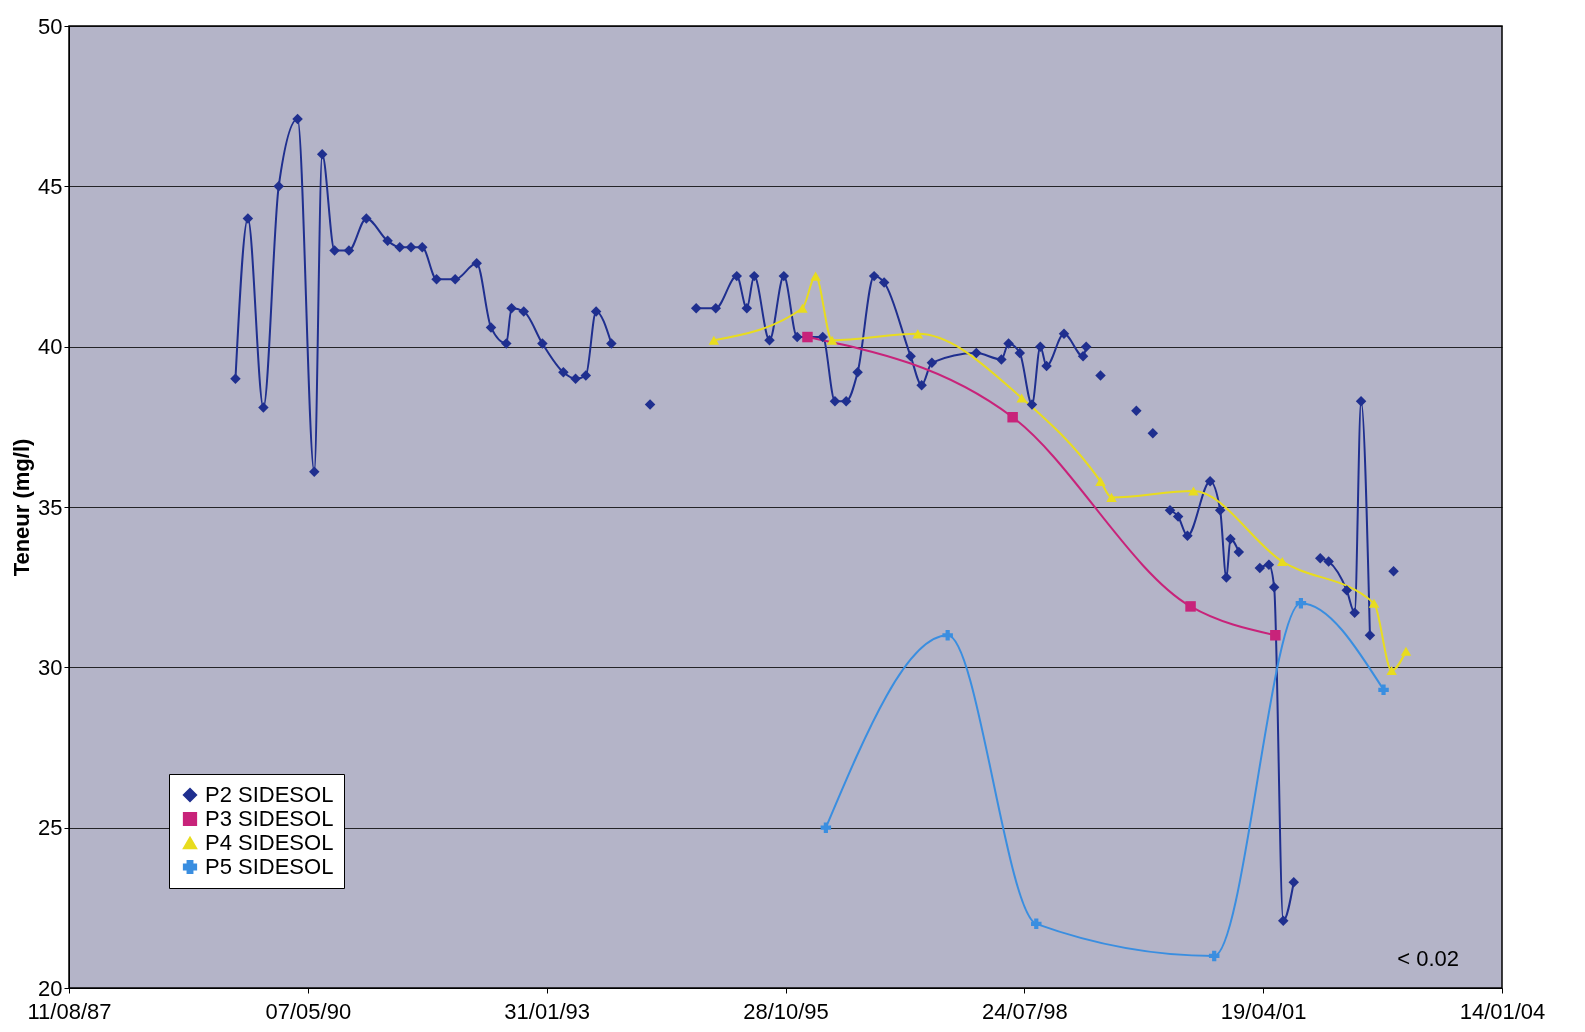 The height and width of the screenshot is (1032, 1585). What do you see at coordinates (1502, 1011) in the screenshot?
I see `x-tick-label: 14/01/04` at bounding box center [1502, 1011].